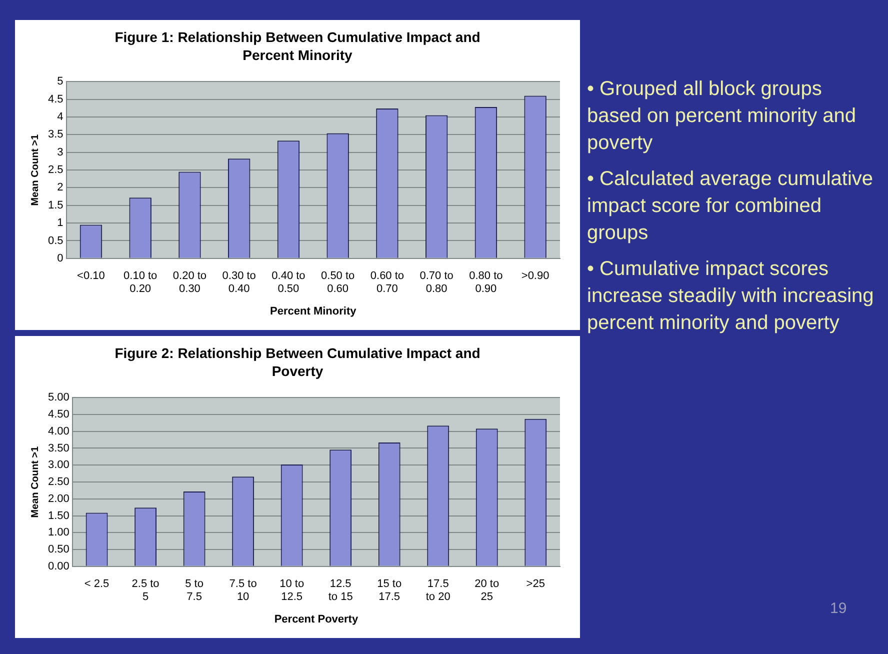 This screenshot has height=654, width=888. I want to click on y-tick-label: 3, so click(60, 152).